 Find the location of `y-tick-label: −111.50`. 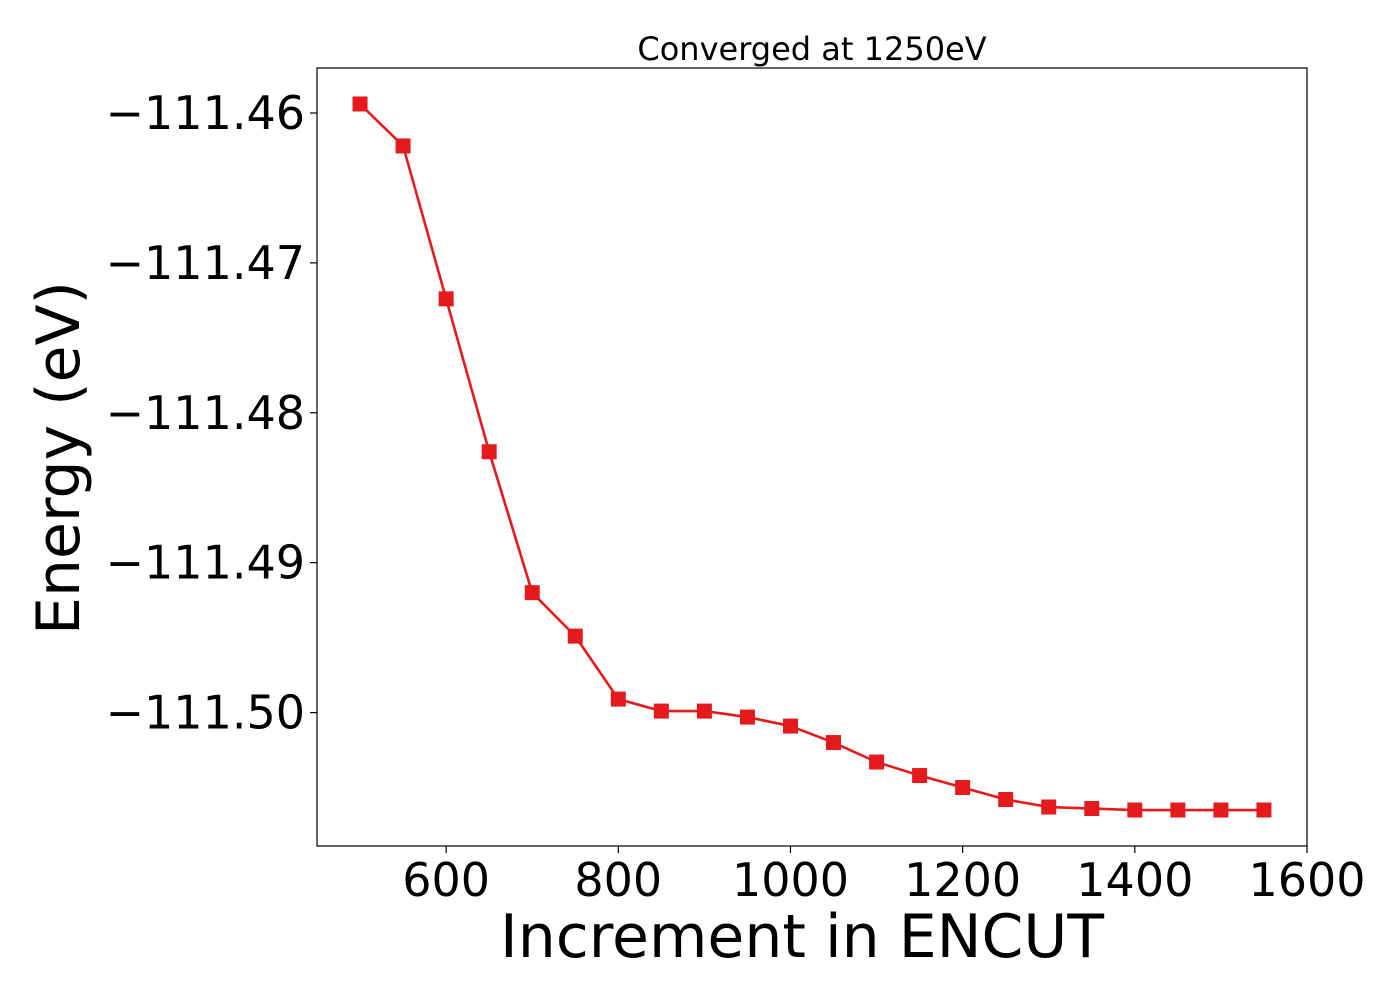

y-tick-label: −111.50 is located at coordinates (206, 713).